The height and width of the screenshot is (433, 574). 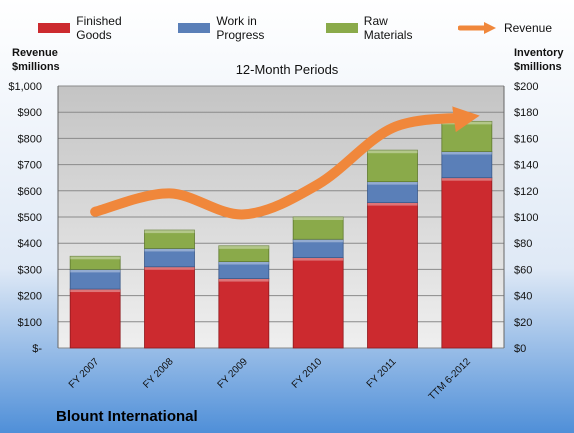 What do you see at coordinates (30, 113) in the screenshot?
I see `left-tick-label: $900` at bounding box center [30, 113].